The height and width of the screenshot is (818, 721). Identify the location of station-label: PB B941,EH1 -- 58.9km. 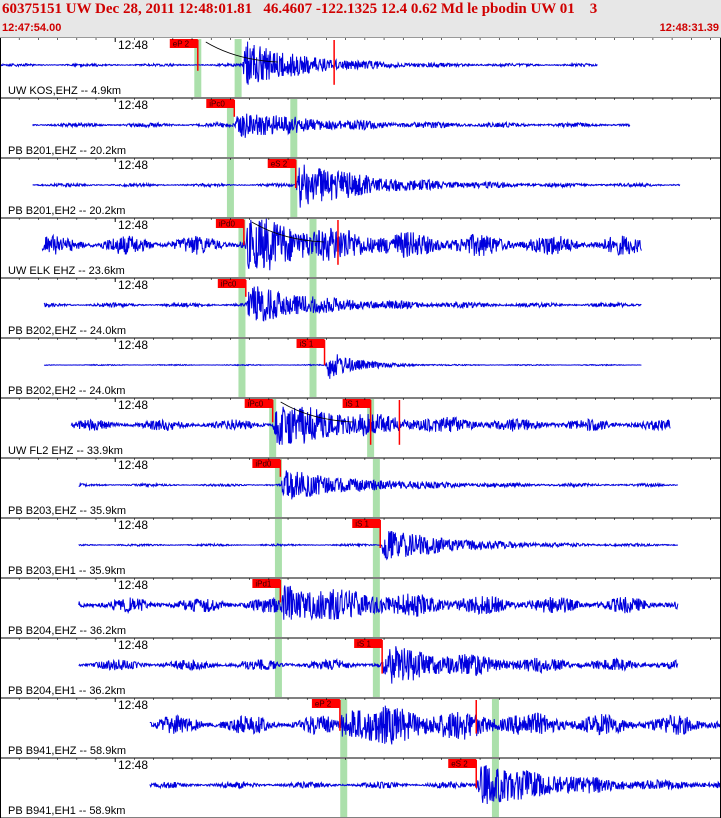
(66, 811).